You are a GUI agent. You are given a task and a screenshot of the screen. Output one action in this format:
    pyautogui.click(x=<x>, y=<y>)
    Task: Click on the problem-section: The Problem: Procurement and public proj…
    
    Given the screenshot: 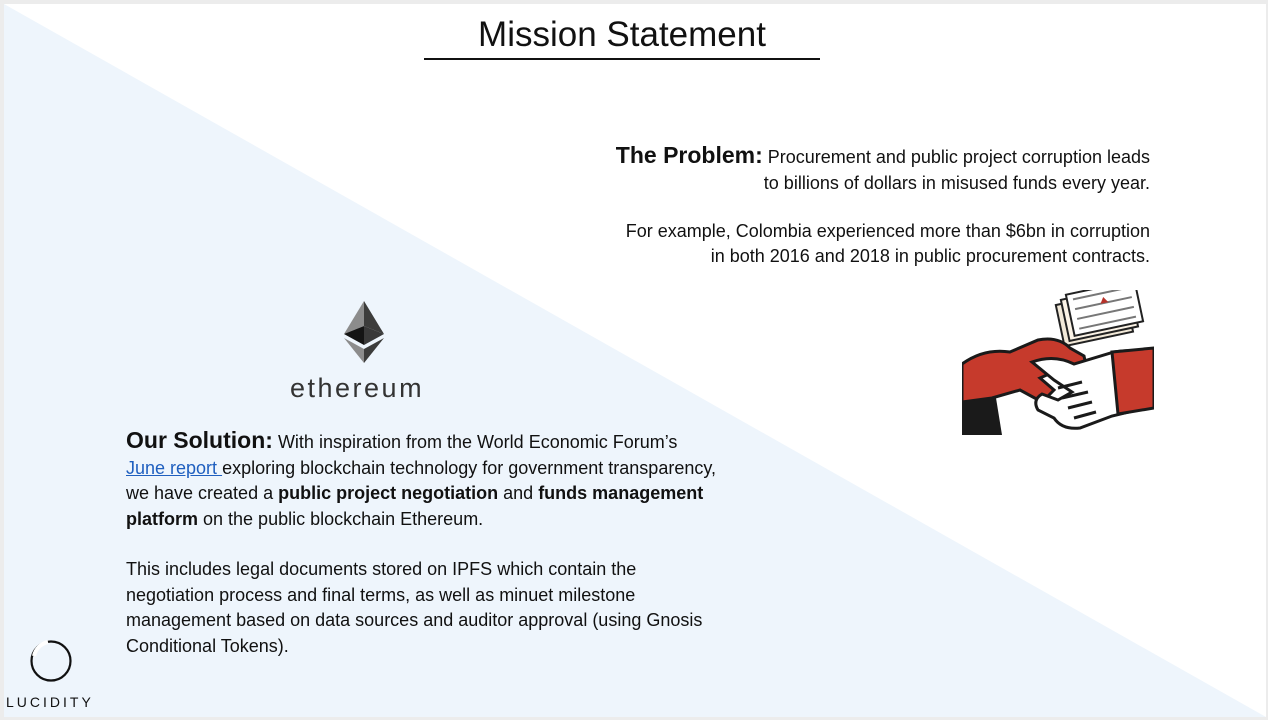 What is the action you would take?
    pyautogui.click(x=850, y=205)
    